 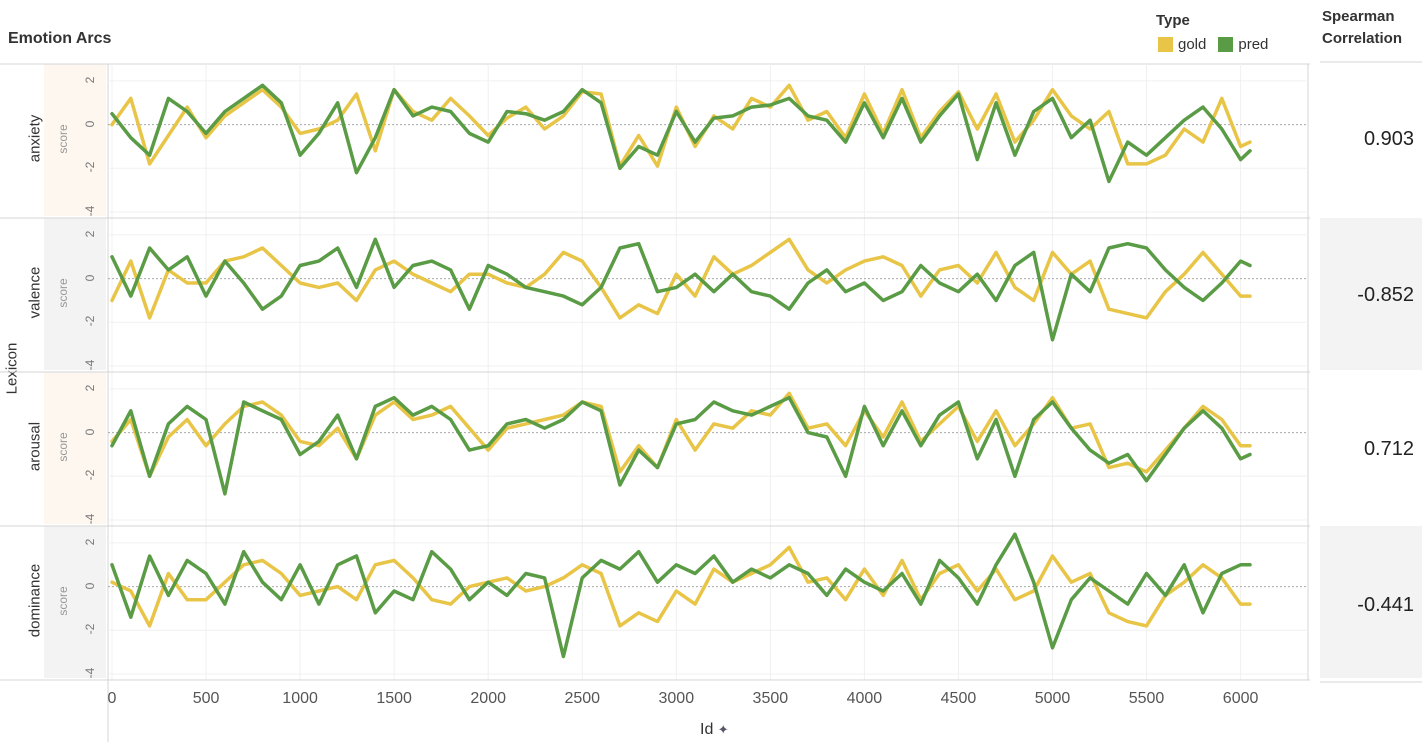 What do you see at coordinates (707, 729) in the screenshot?
I see `x-axis-label-text: Id` at bounding box center [707, 729].